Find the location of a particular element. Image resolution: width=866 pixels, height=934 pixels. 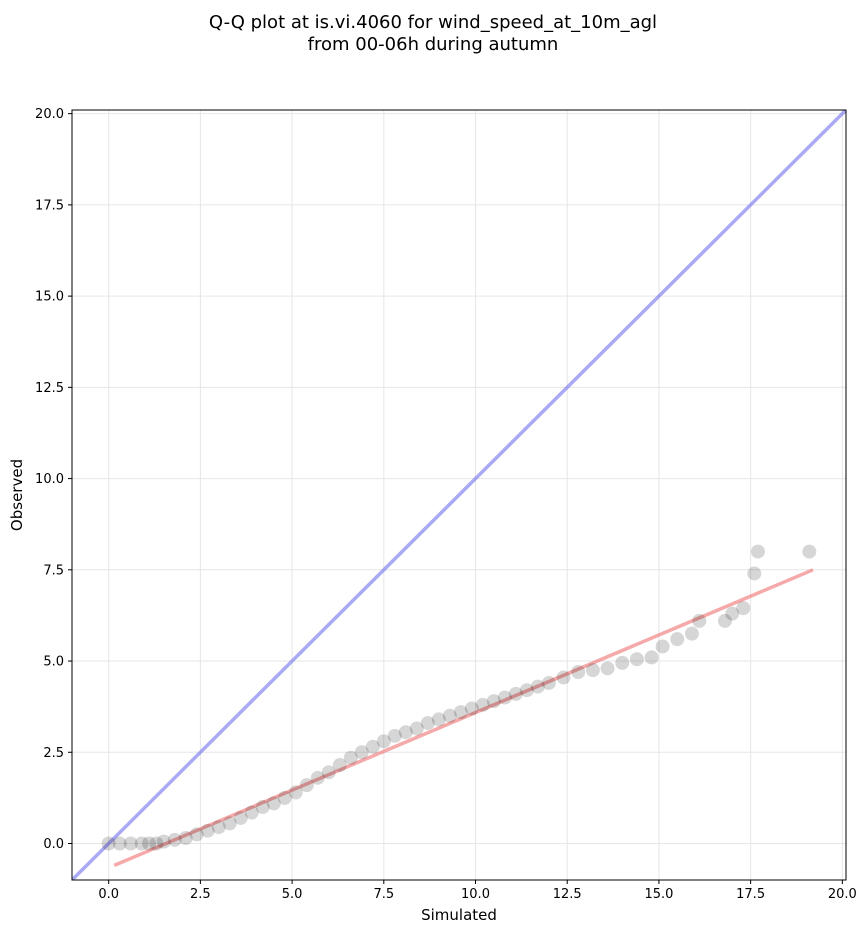

x-tick-label: 17.5 is located at coordinates (750, 894).